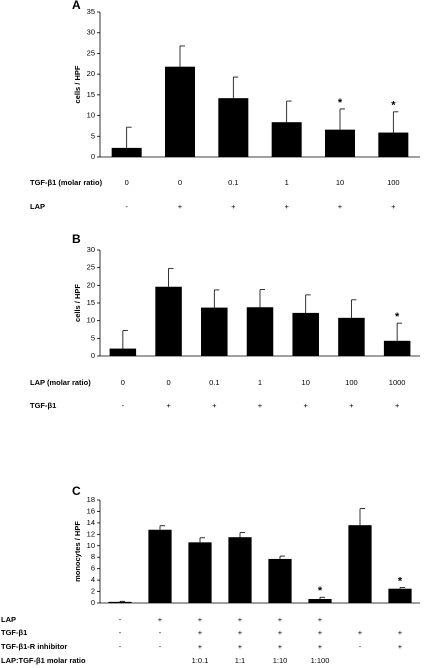 Image resolution: width=431 pixels, height=668 pixels. Describe the element at coordinates (93, 556) in the screenshot. I see `y-tick-label: 8` at that location.